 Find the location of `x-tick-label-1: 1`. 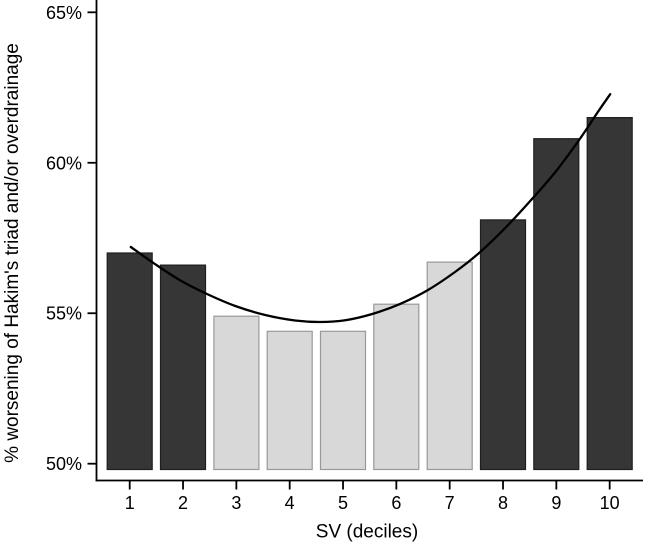

x-tick-label-1: 1 is located at coordinates (130, 503).